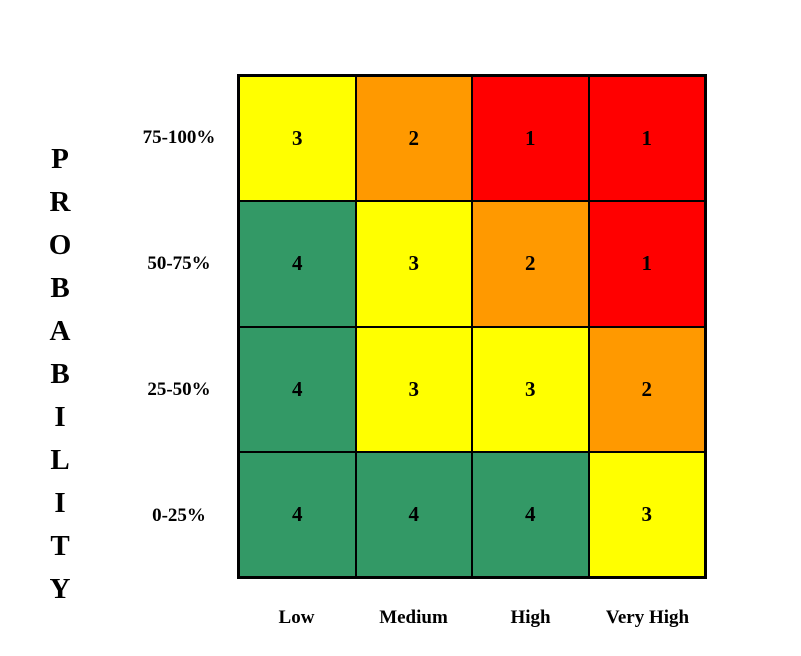  What do you see at coordinates (60, 589) in the screenshot?
I see `axis-title-letter: Y` at bounding box center [60, 589].